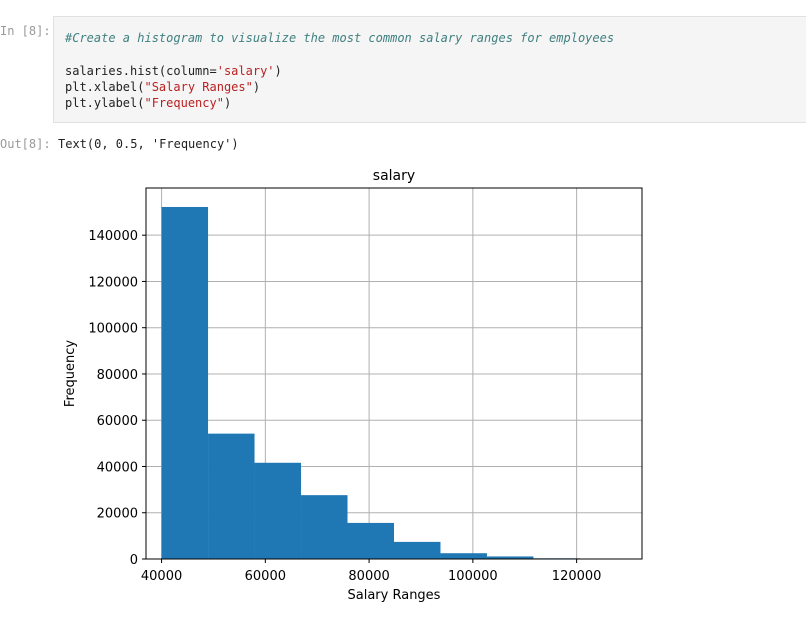  What do you see at coordinates (117, 514) in the screenshot?
I see `y-tick-label: 20000` at bounding box center [117, 514].